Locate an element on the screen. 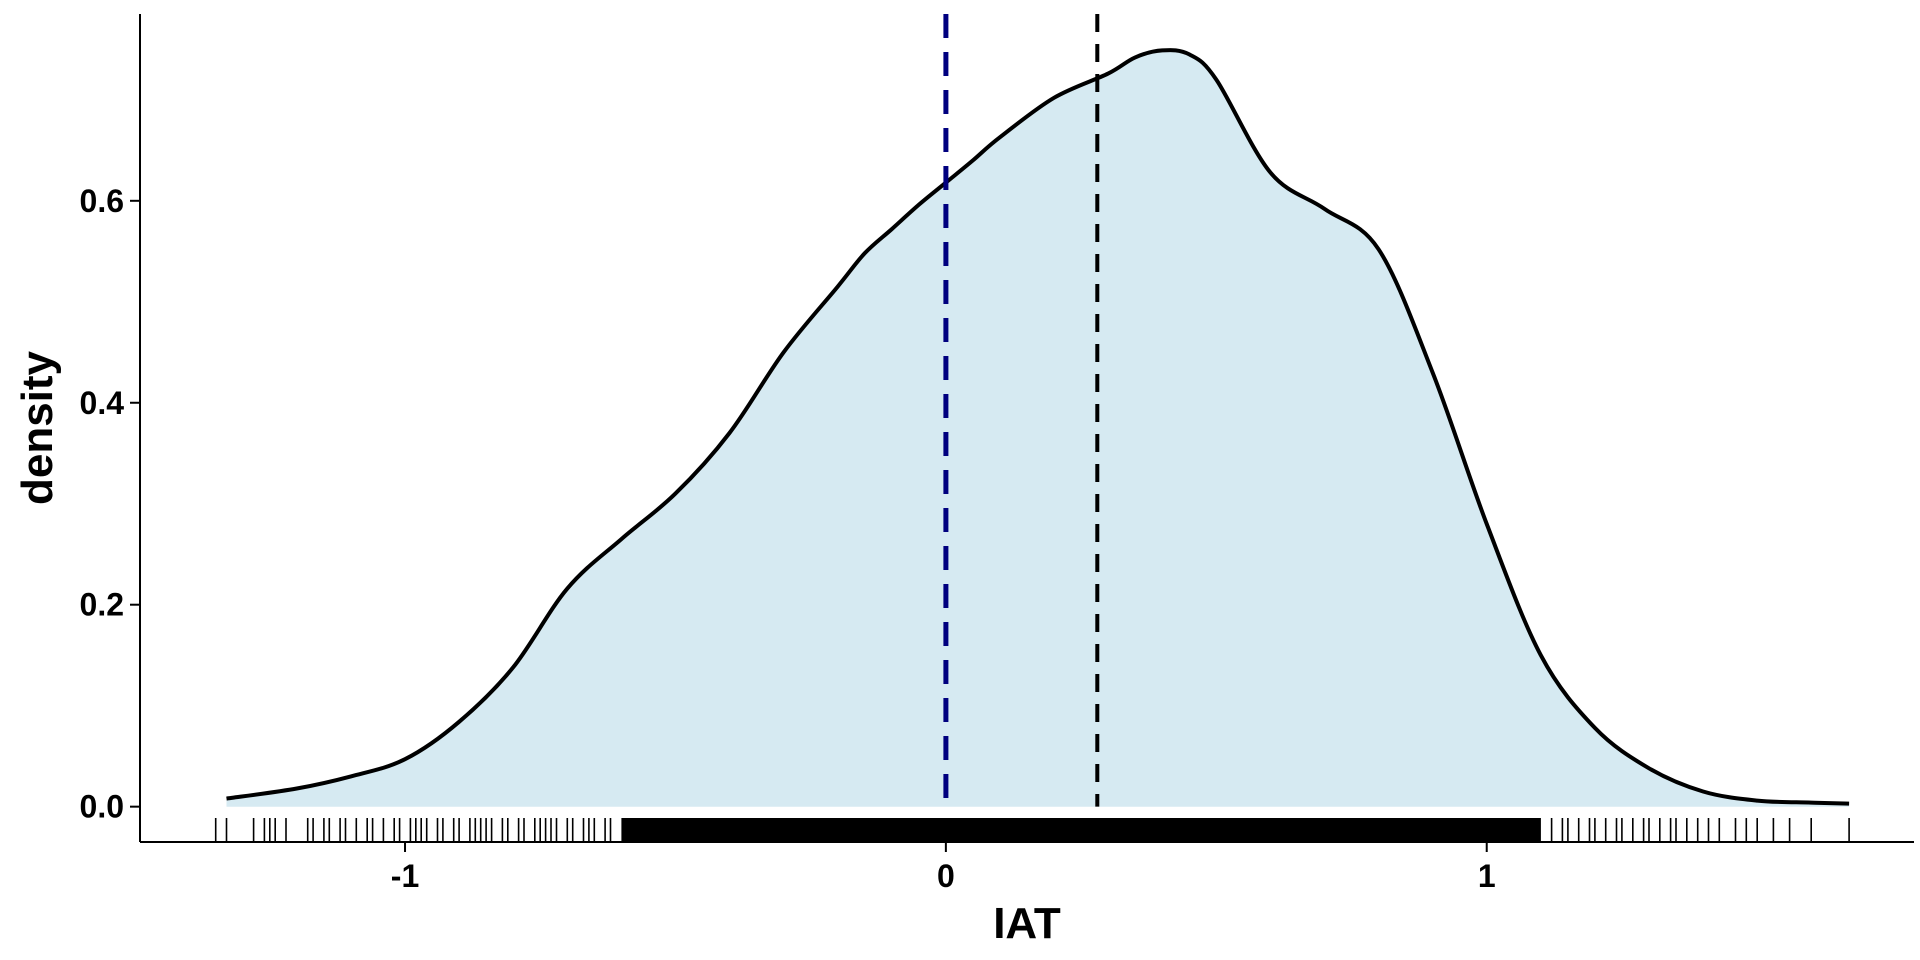 Image resolution: width=1920 pixels, height=960 pixels. y-tick-label: 0.0 is located at coordinates (102, 807).